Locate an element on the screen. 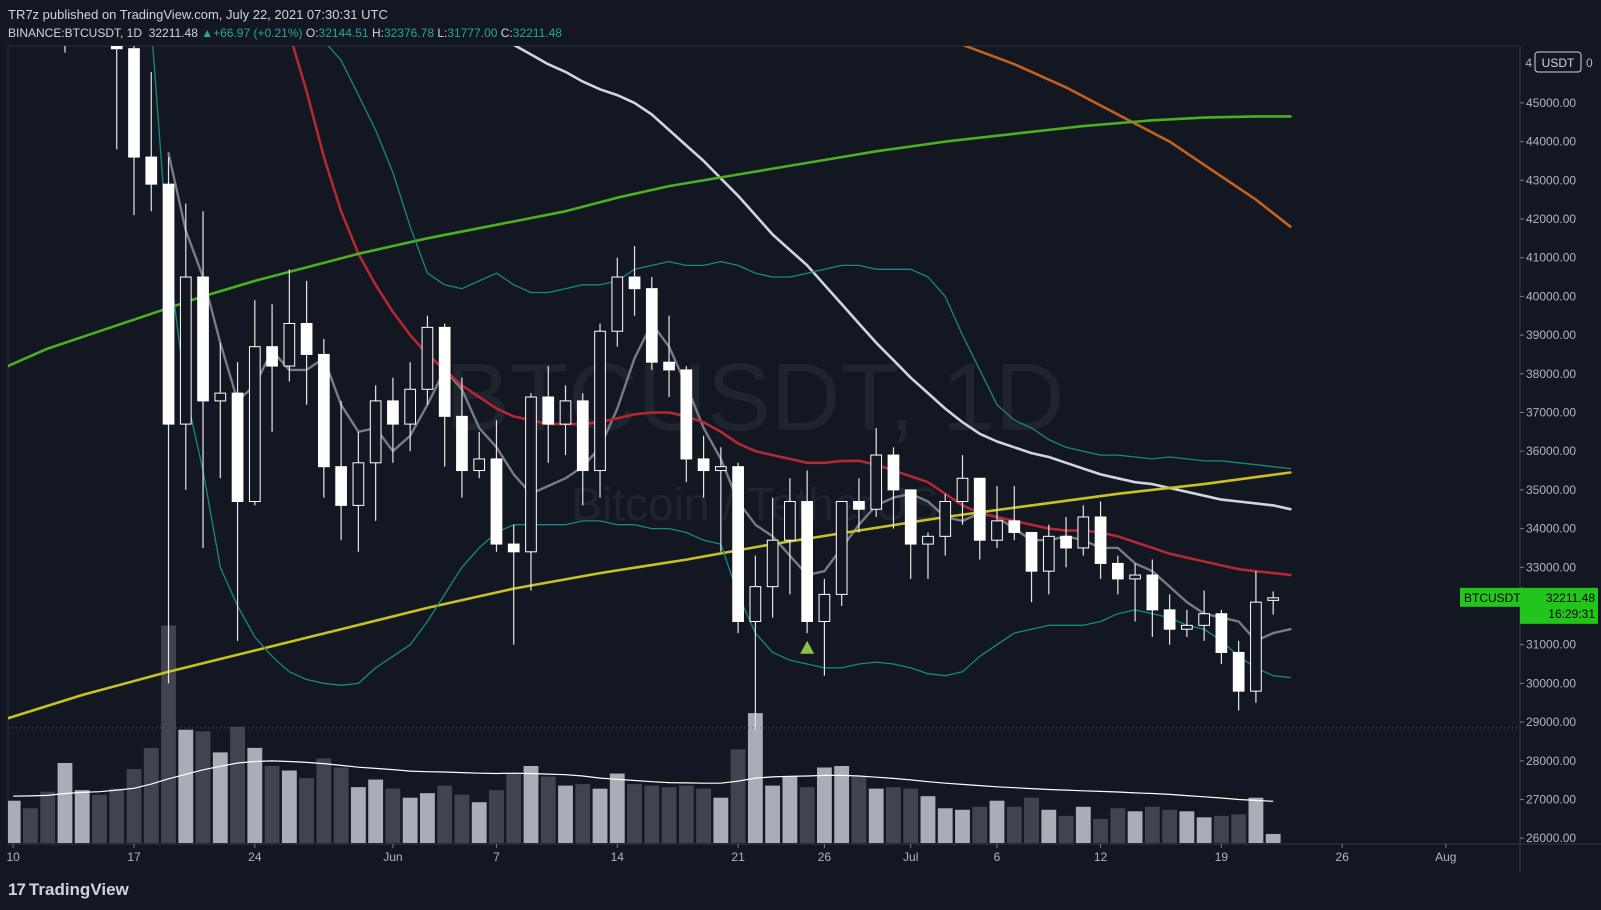 The height and width of the screenshot is (910, 1601). tradingview-logo-text: TradingView is located at coordinates (78, 889).